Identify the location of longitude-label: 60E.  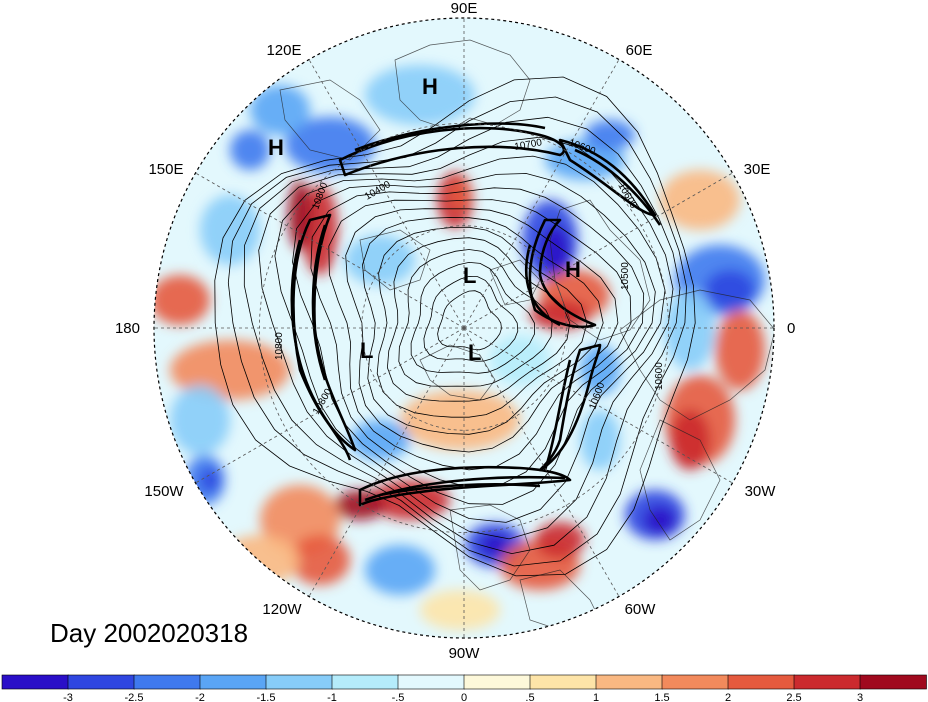
(639, 50).